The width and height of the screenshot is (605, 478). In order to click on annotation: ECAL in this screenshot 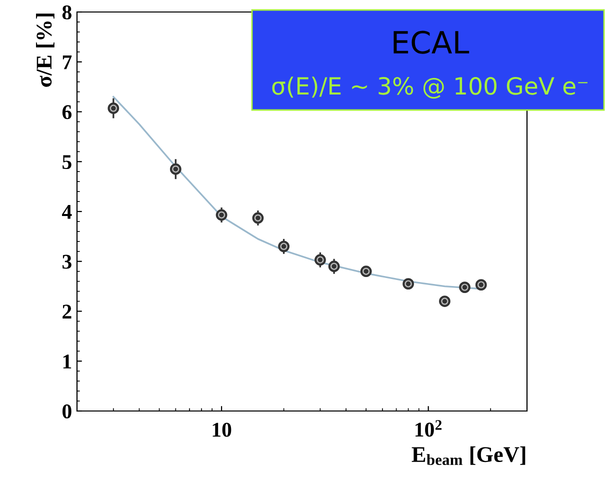, I will do `click(432, 42)`.